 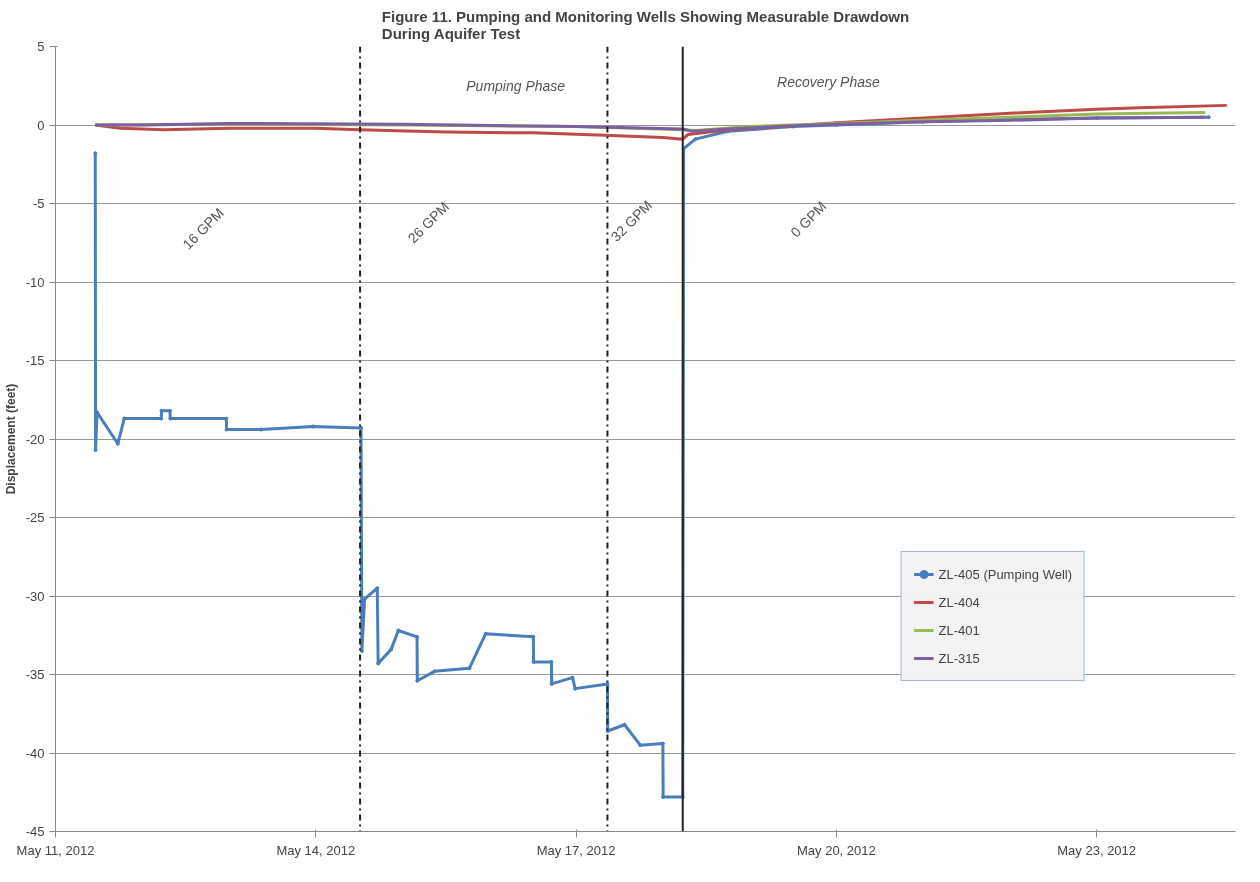 I want to click on x-tick-label: May 23, 2012, so click(x=1097, y=850).